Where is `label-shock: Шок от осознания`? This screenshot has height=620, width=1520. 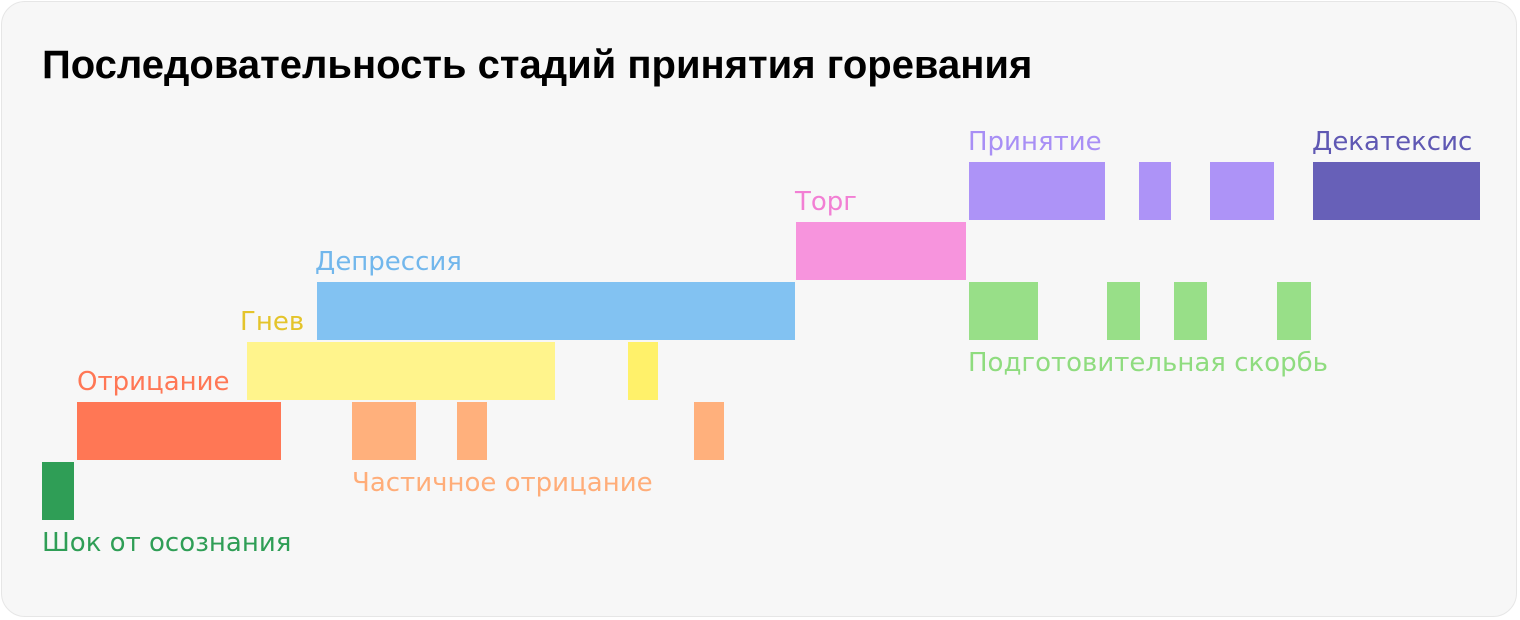 label-shock: Шок от осознания is located at coordinates (167, 543).